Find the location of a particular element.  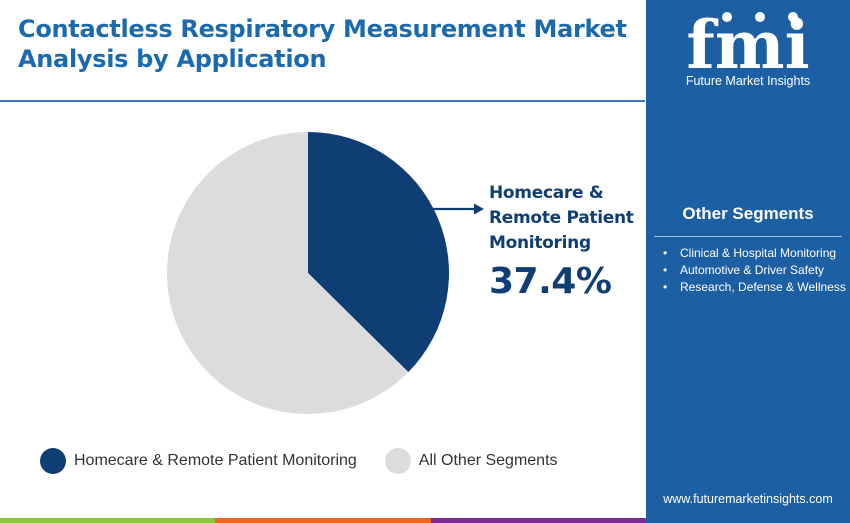

segment-item-label: Research, Defense & Wellness is located at coordinates (763, 287).